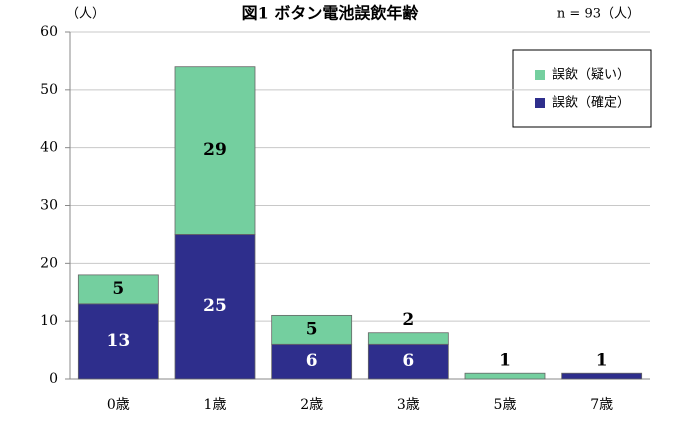  I want to click on y-tick-label: 0, so click(53, 379).